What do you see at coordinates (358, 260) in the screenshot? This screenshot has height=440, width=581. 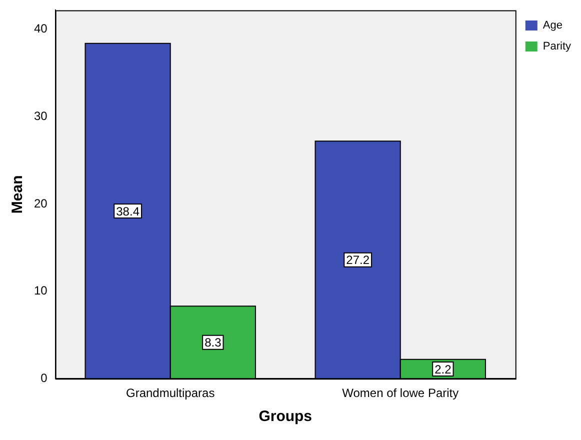 I see `data-label: 27.2` at bounding box center [358, 260].